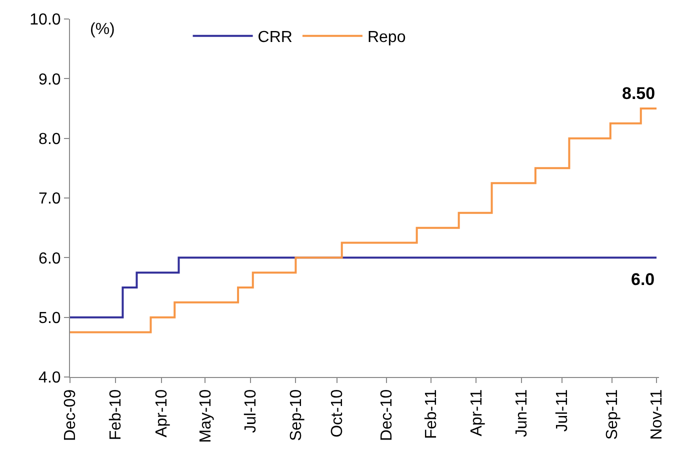 This screenshot has height=457, width=678. What do you see at coordinates (71, 415) in the screenshot?
I see `x-tick-label: Dec-09` at bounding box center [71, 415].